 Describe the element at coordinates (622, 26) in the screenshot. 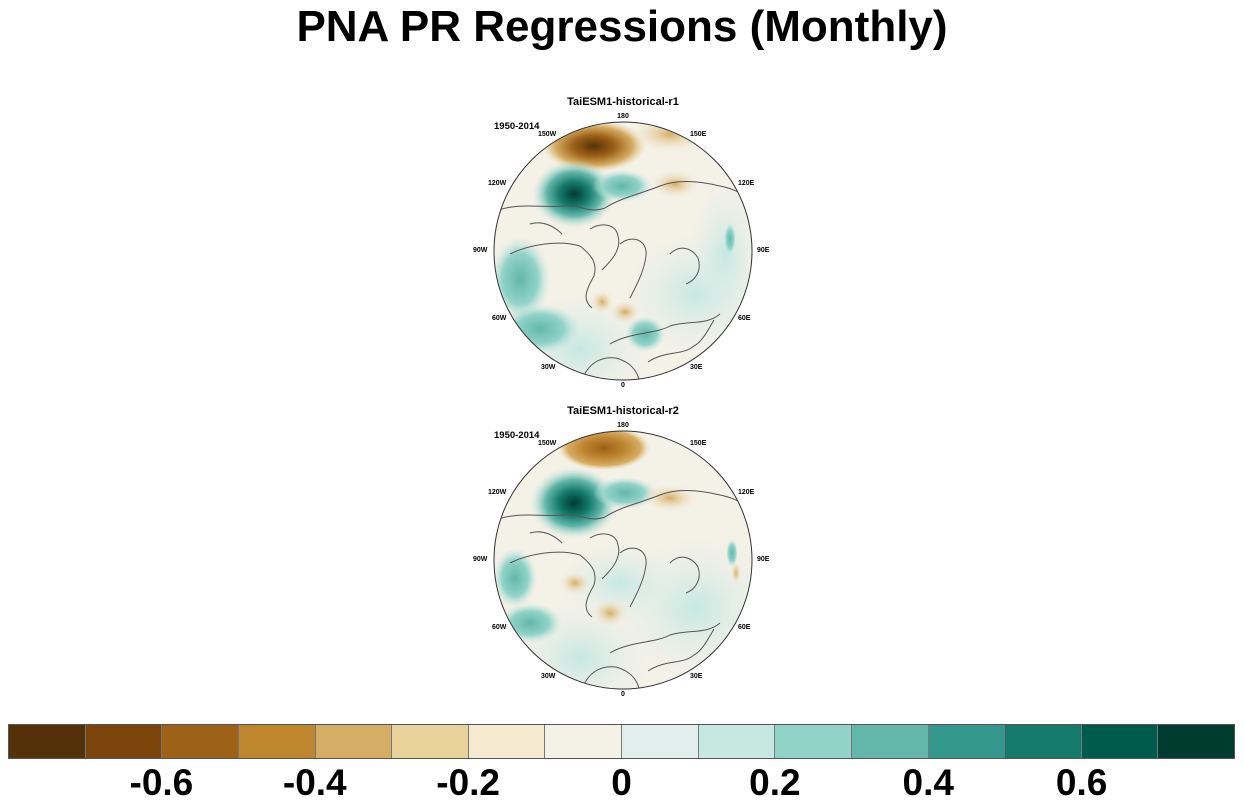

I see `figure-title: PNA PR Regressions (Monthly)` at that location.